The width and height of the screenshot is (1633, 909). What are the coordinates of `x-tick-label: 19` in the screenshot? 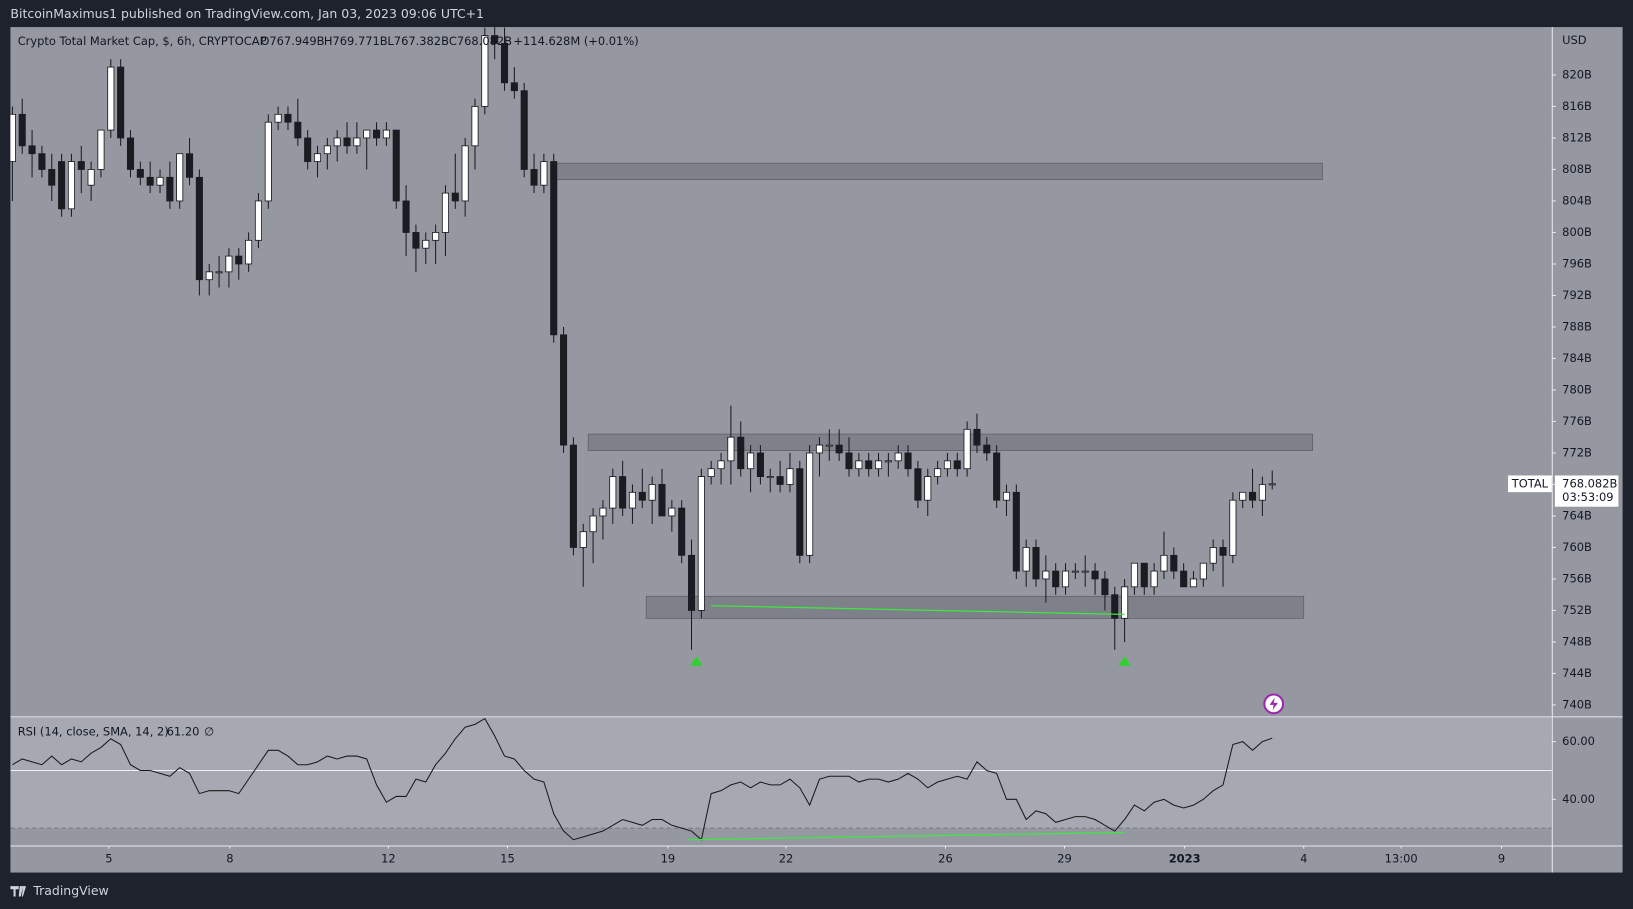 It's located at (668, 859).